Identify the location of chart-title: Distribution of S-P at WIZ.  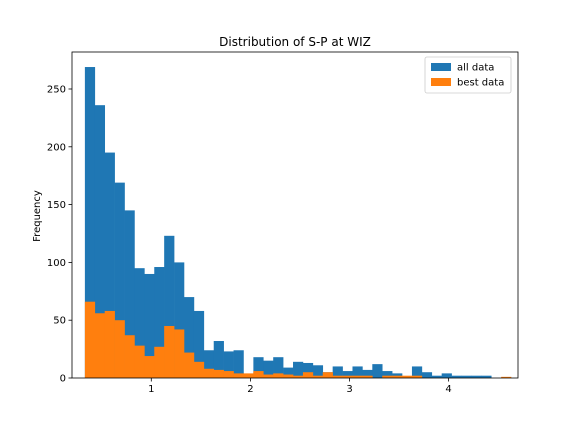
(295, 42).